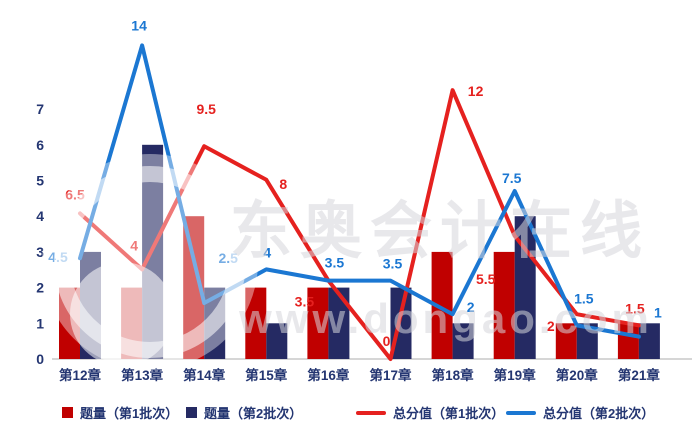  Describe the element at coordinates (453, 375) in the screenshot. I see `x-axis-category-label: 第18章` at that location.